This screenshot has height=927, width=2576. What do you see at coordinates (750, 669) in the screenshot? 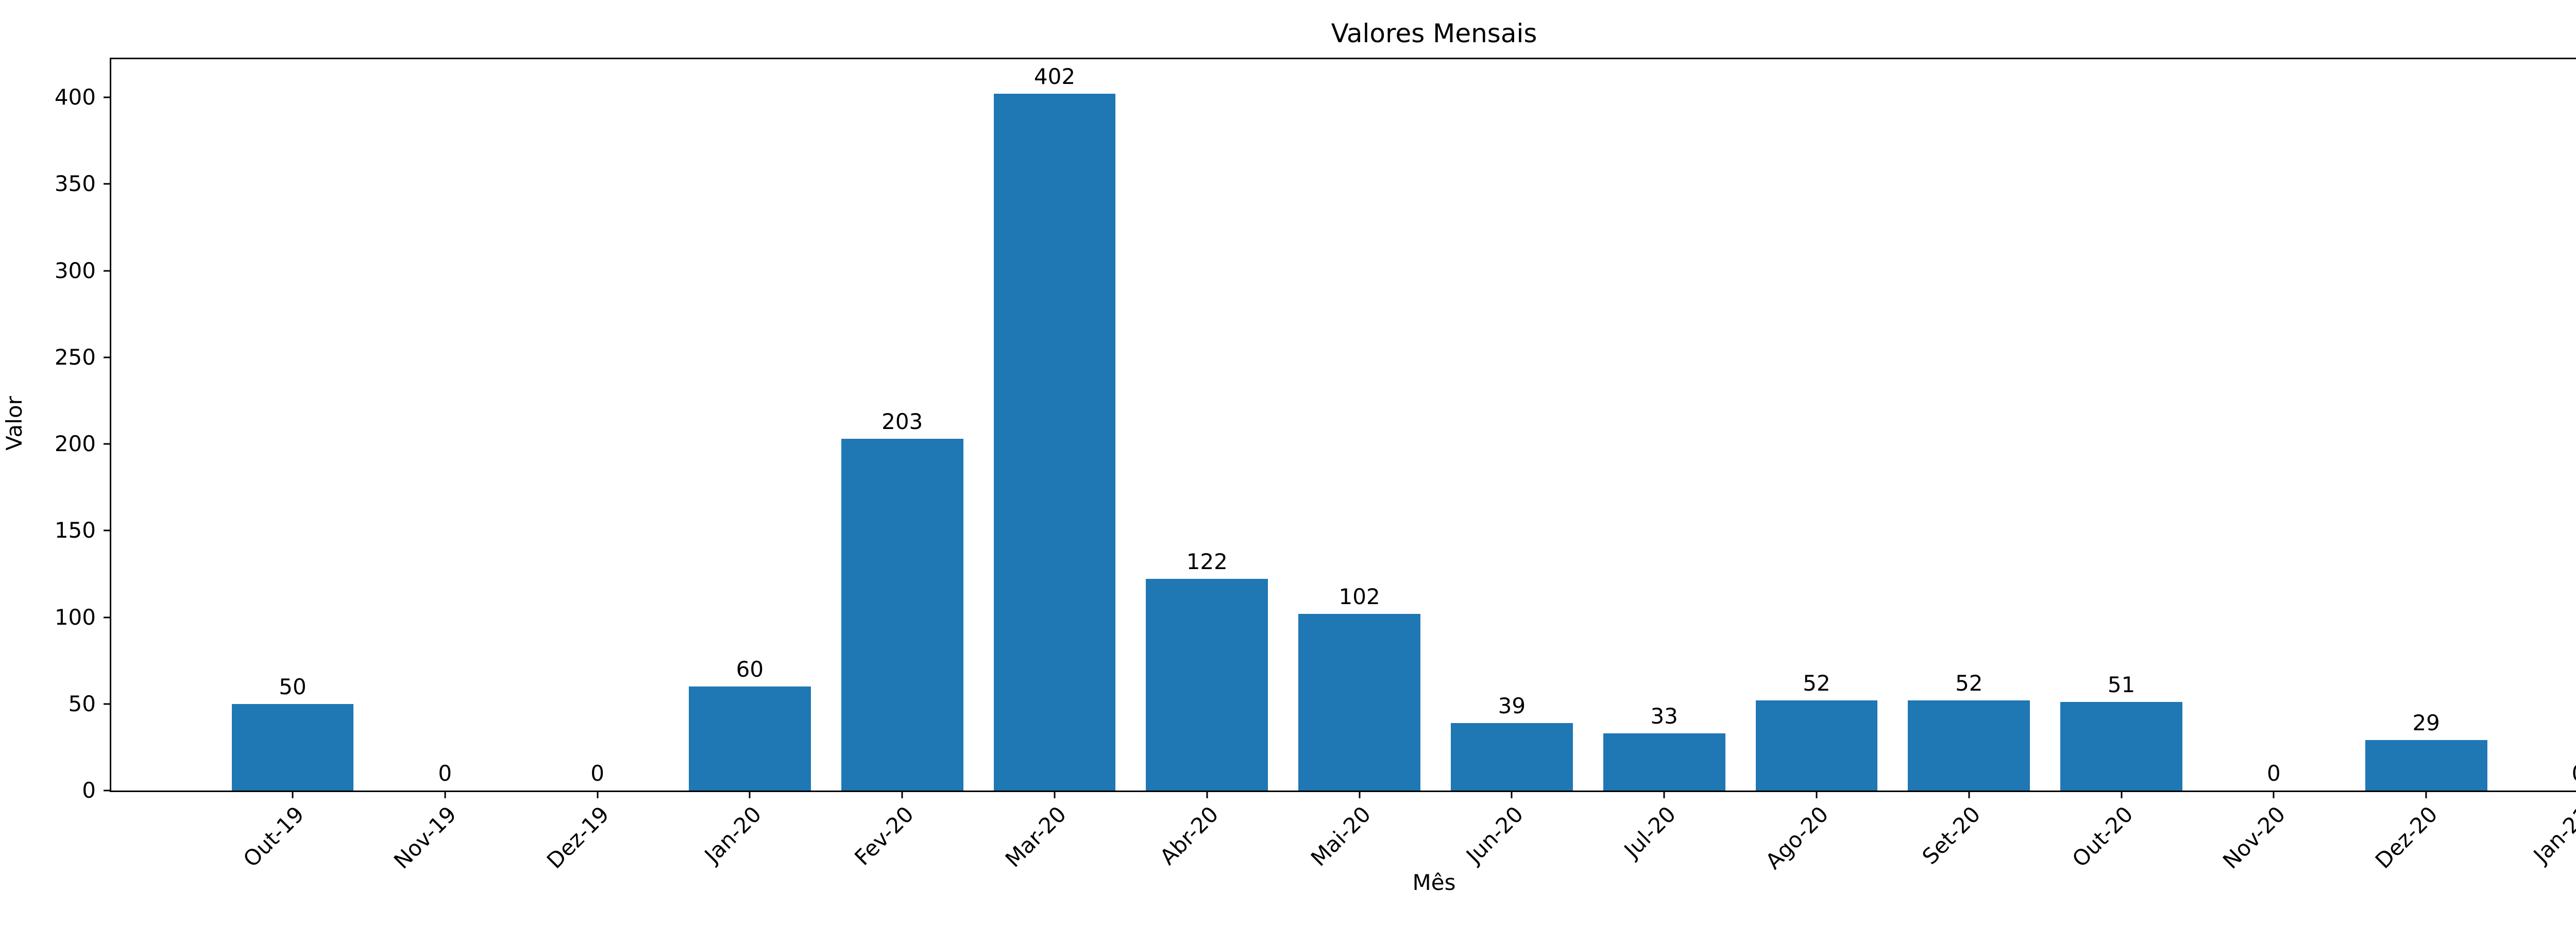
I see `bar-value-label: 60` at bounding box center [750, 669].